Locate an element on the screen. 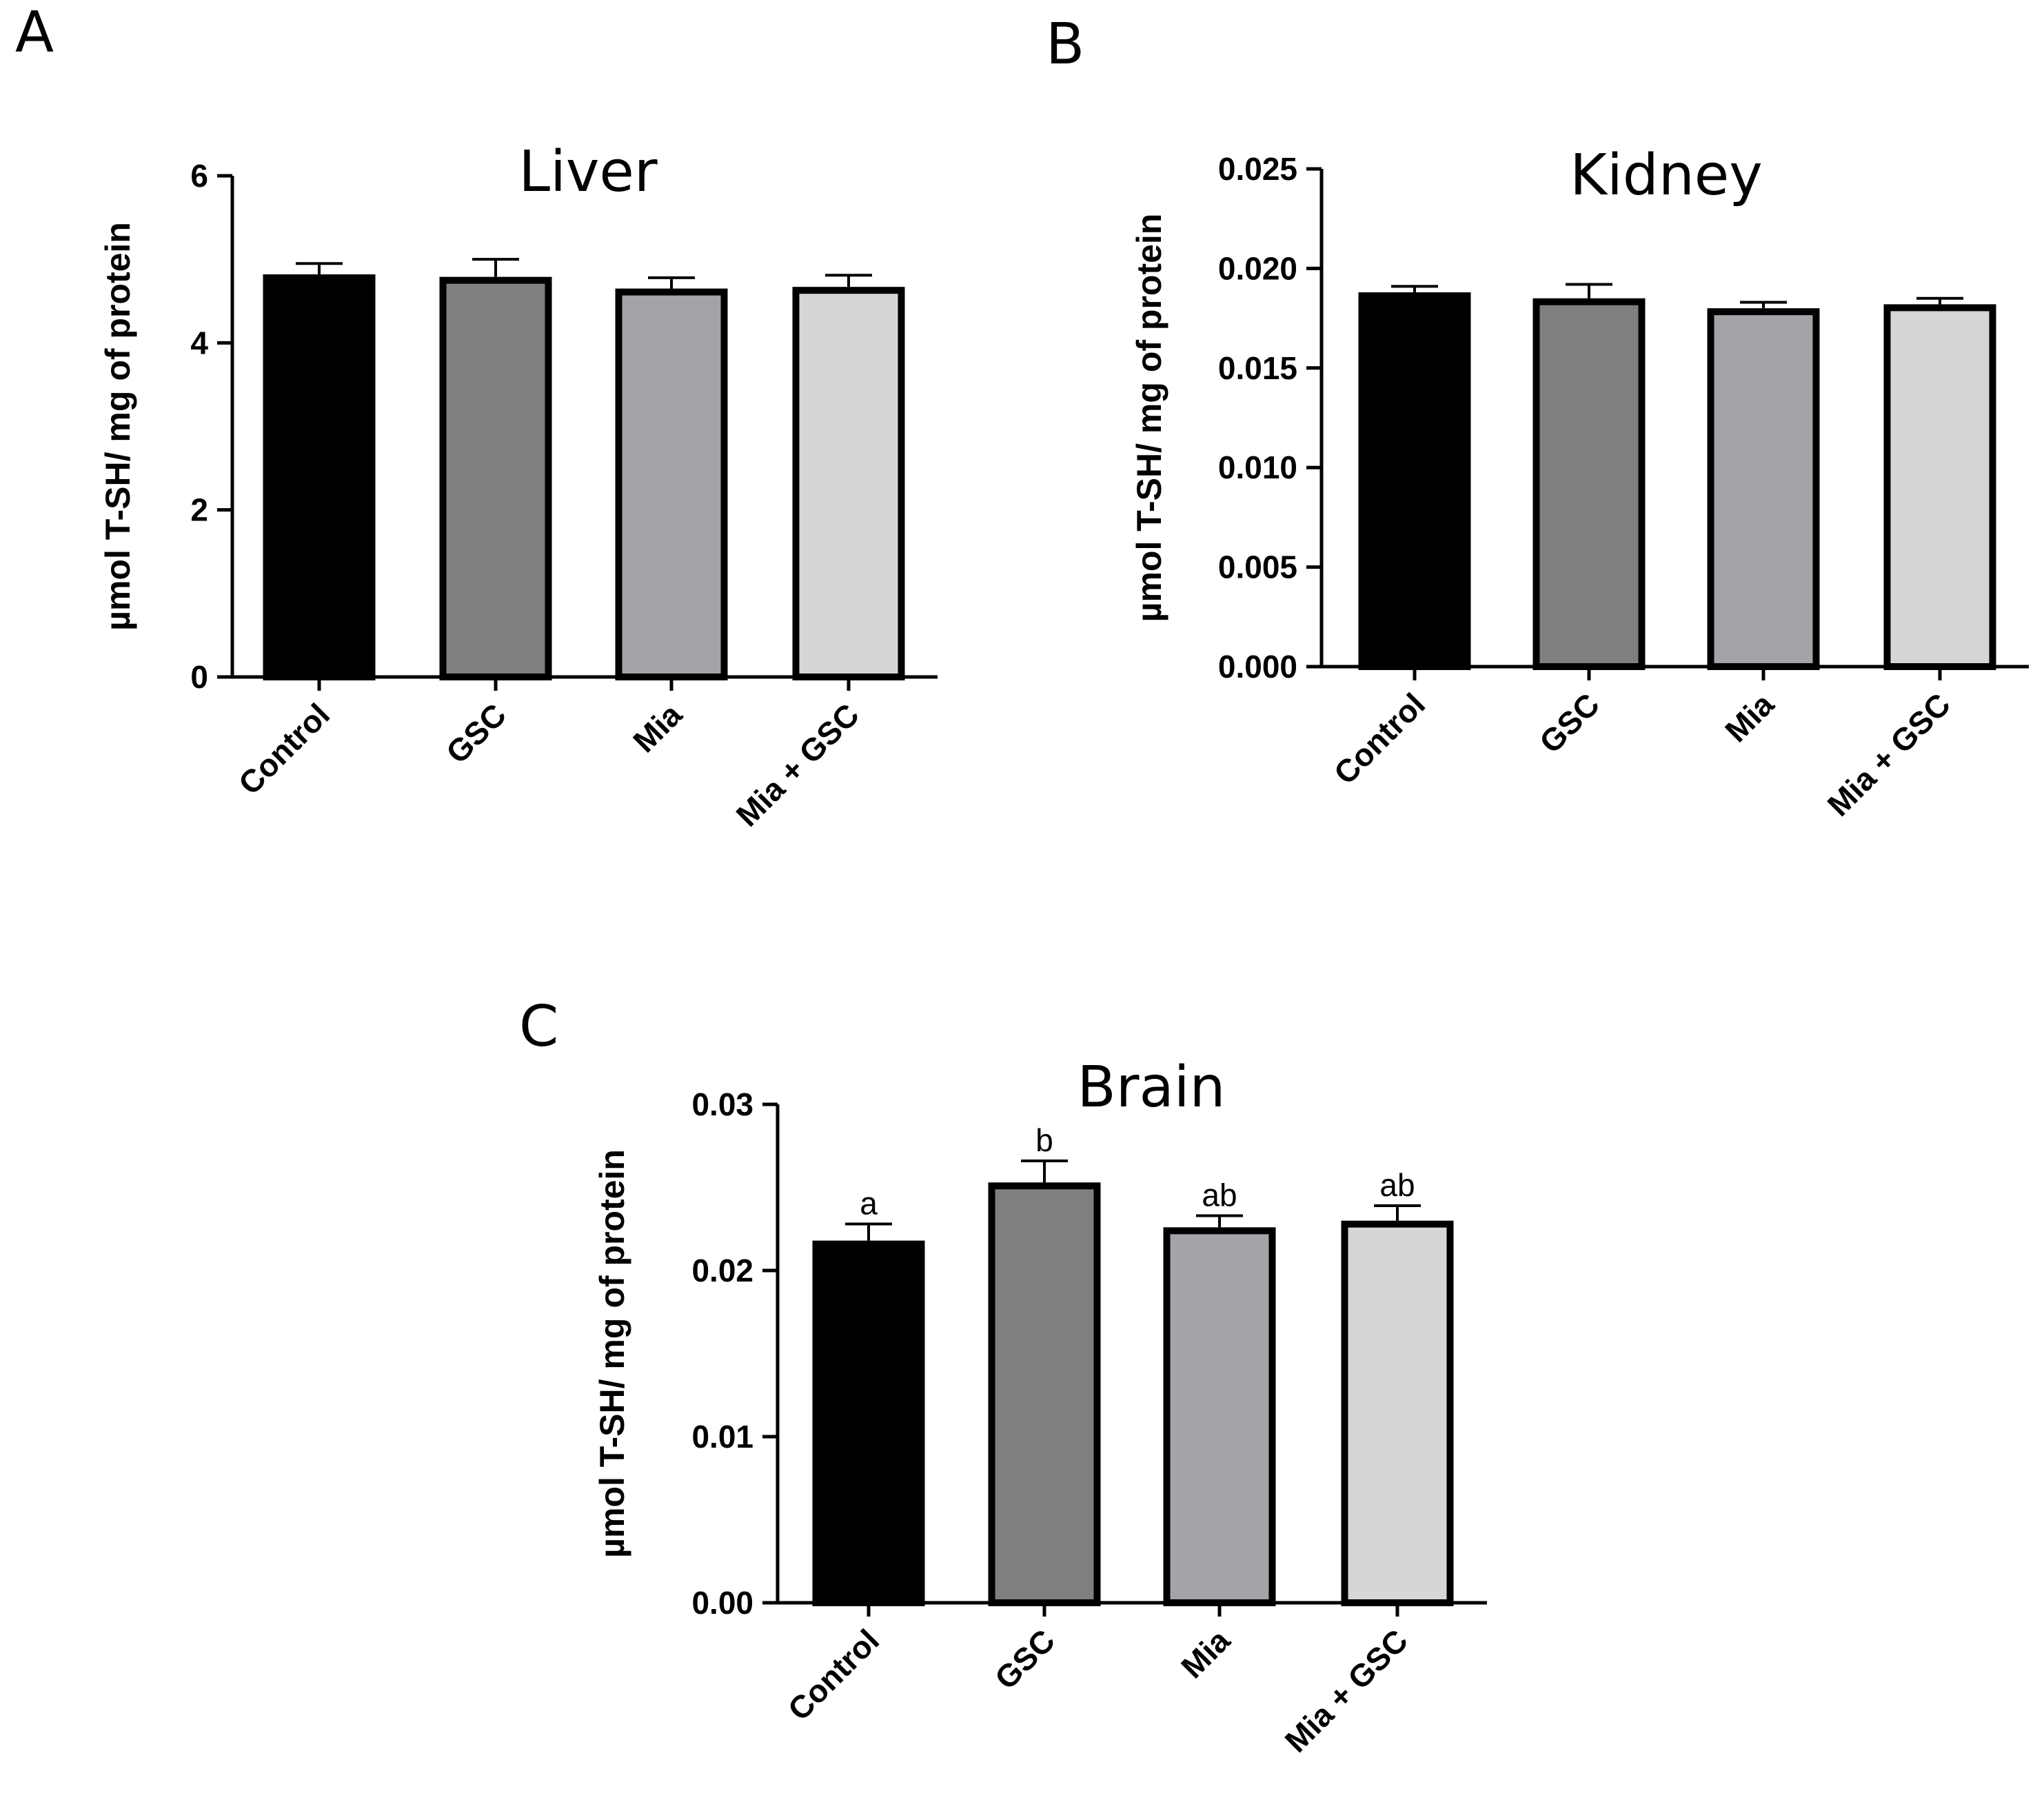  y-tick-label: 0.025 is located at coordinates (1257, 169).